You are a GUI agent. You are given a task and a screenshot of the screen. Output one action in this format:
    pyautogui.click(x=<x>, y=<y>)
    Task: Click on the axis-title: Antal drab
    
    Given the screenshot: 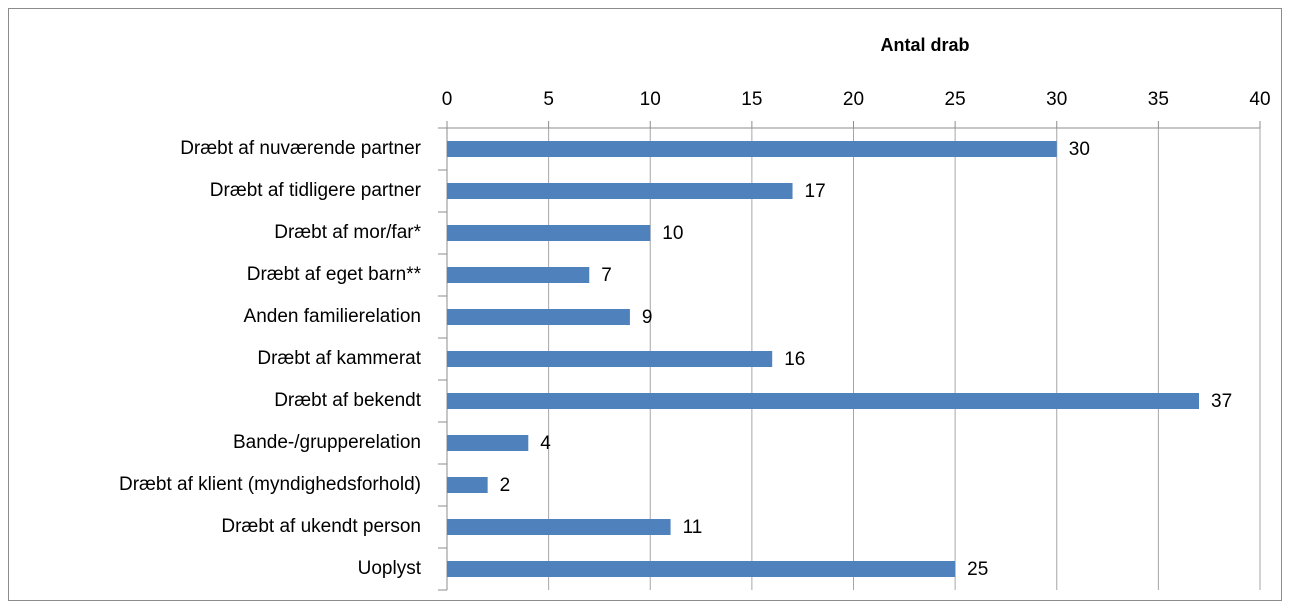 What is the action you would take?
    pyautogui.click(x=924, y=45)
    